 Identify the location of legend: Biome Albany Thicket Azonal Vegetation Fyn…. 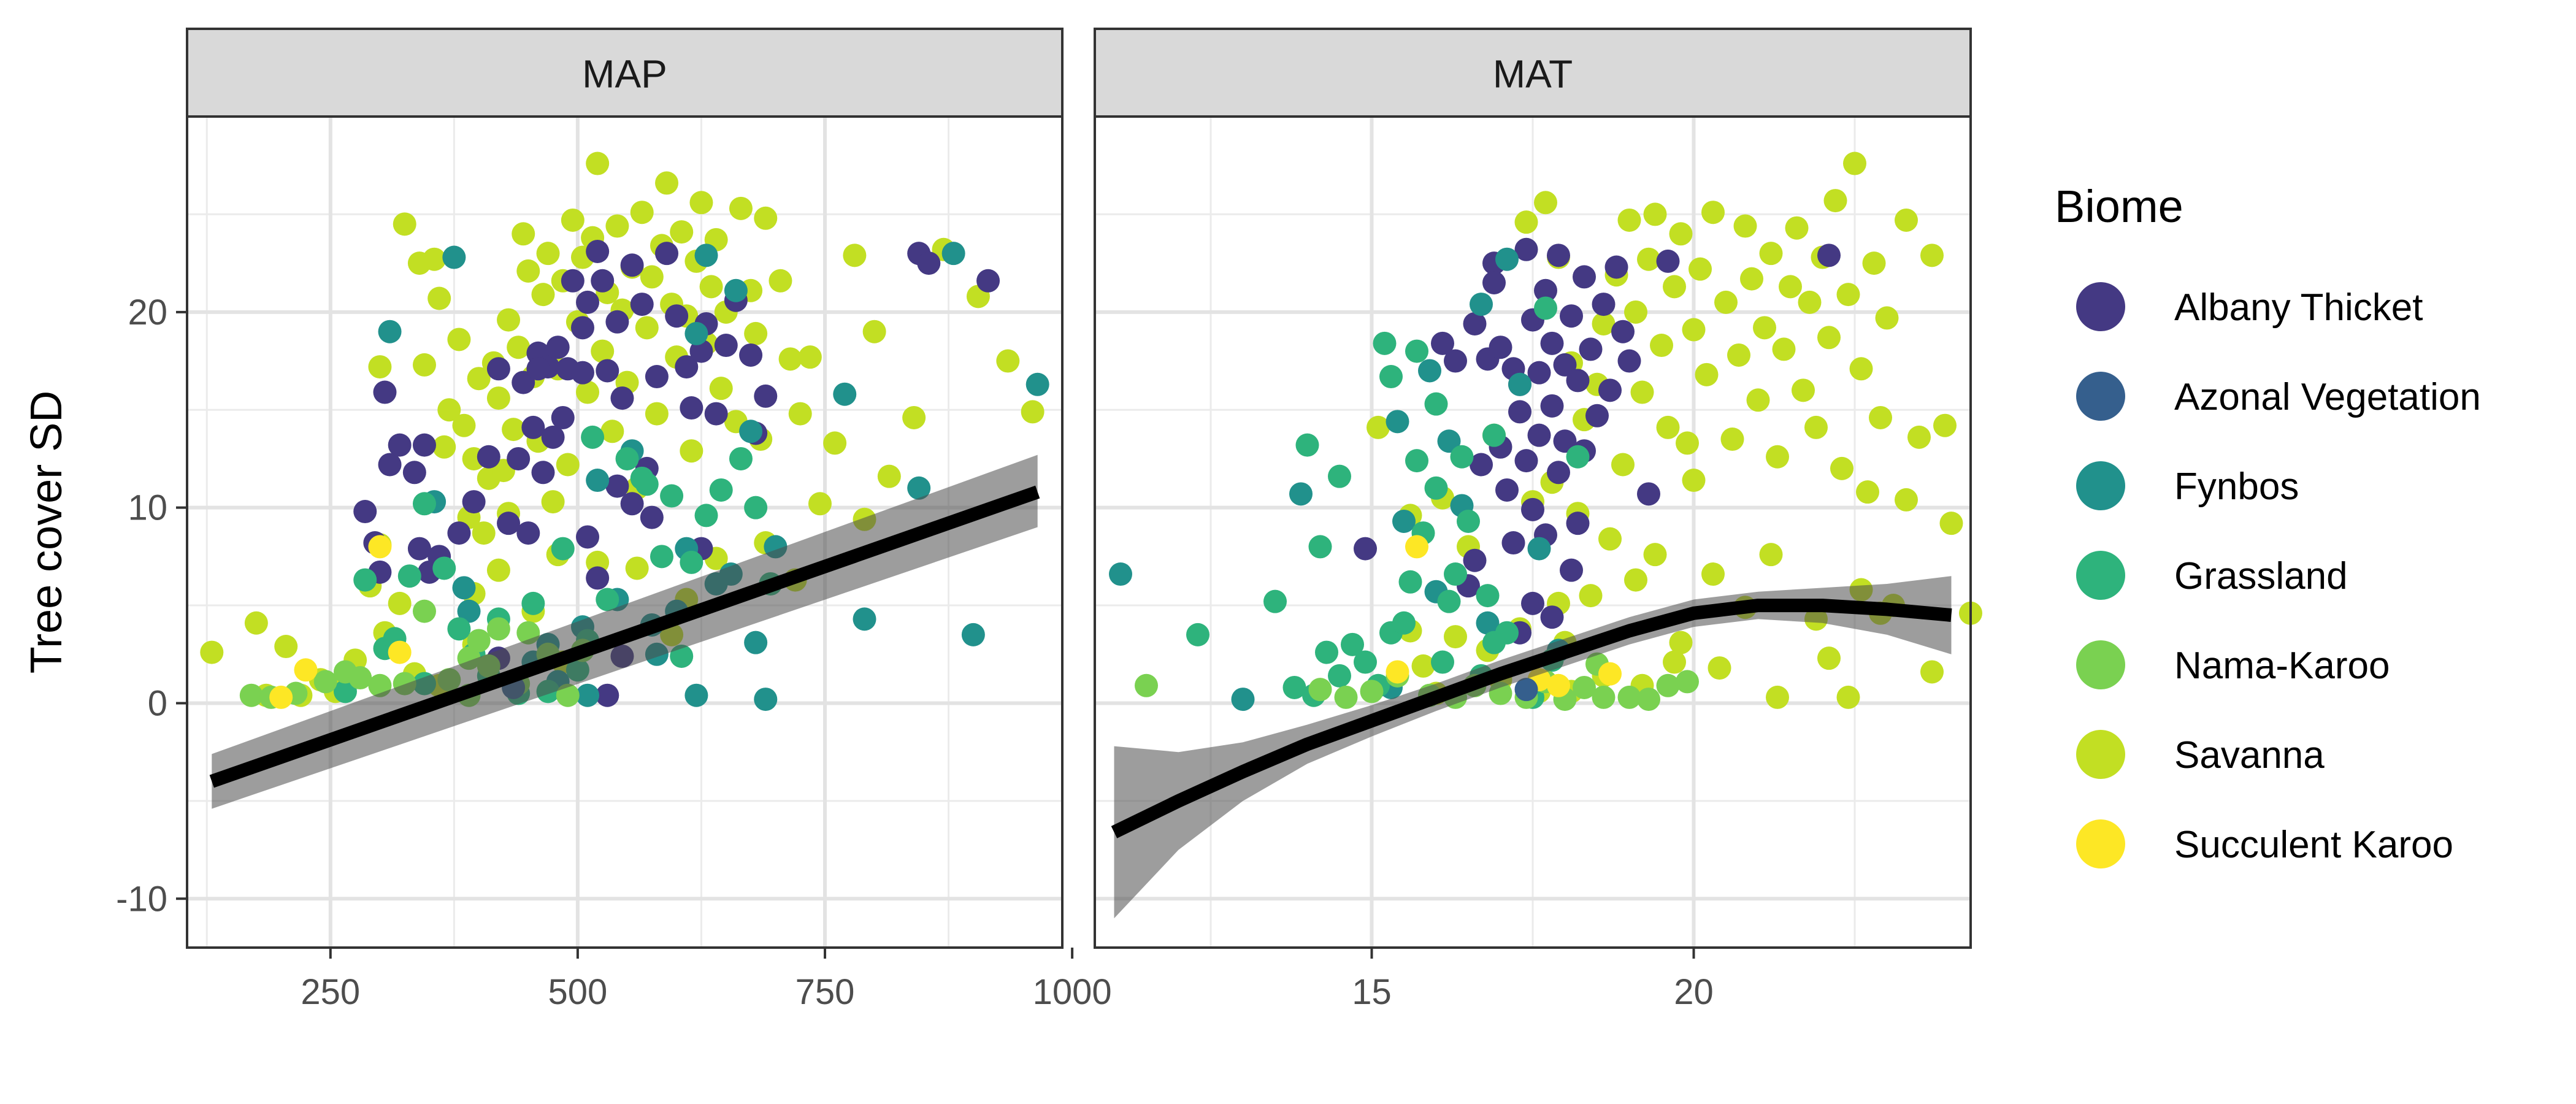
(2268, 524).